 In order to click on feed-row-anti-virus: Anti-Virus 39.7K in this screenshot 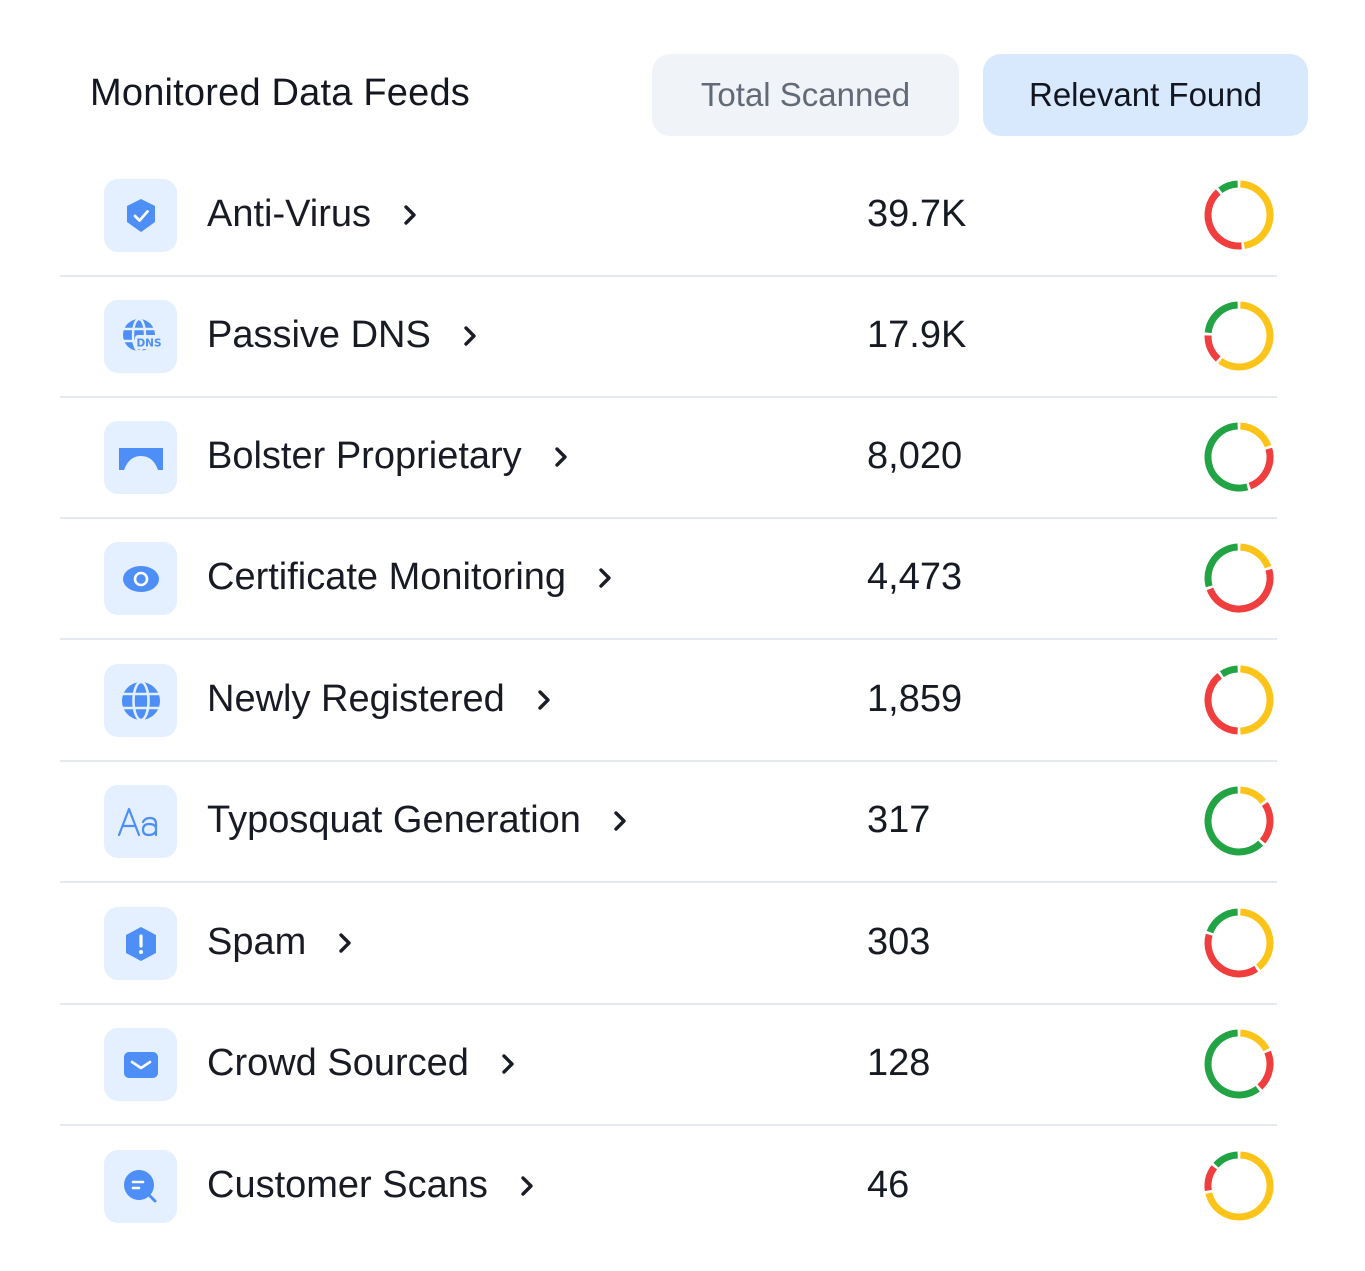, I will do `click(668, 217)`.